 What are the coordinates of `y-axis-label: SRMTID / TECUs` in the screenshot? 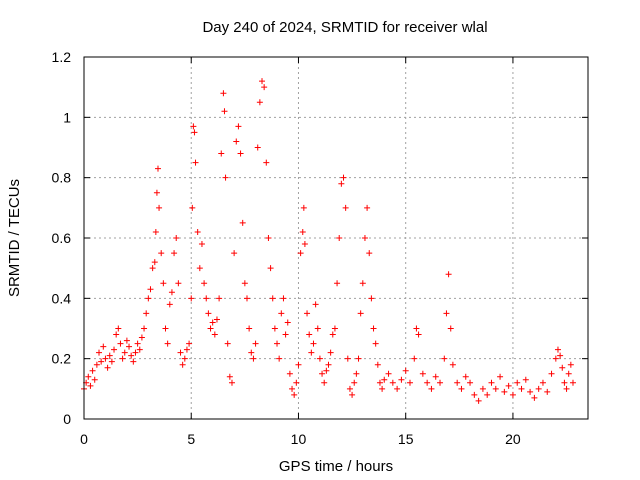 It's located at (14, 238).